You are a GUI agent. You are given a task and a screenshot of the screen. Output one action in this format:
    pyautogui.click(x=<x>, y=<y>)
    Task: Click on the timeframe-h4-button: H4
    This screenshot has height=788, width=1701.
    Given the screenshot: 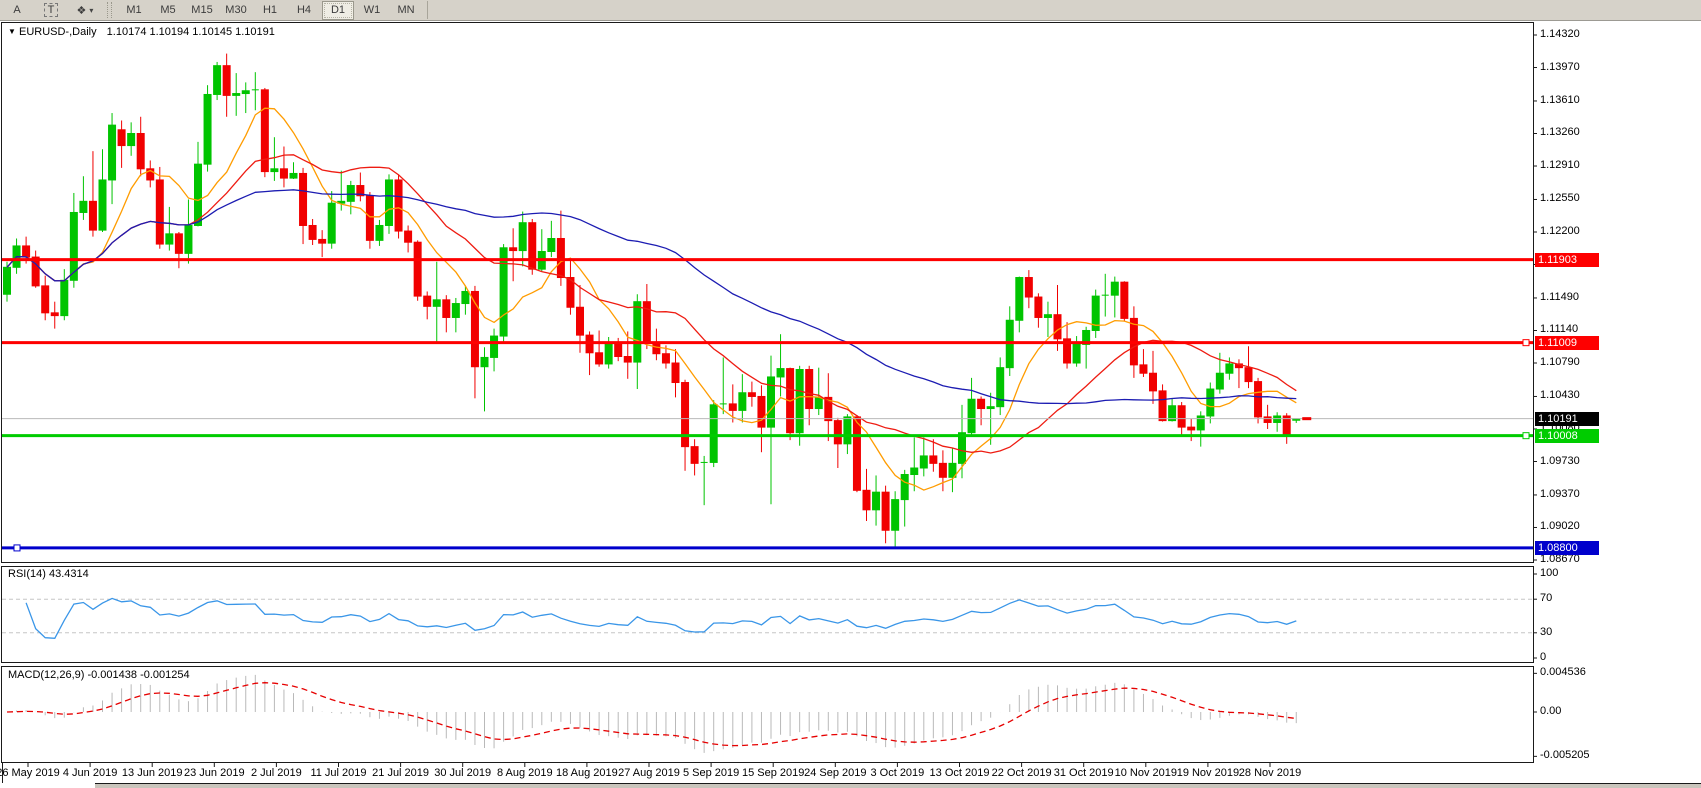 What is the action you would take?
    pyautogui.click(x=304, y=10)
    